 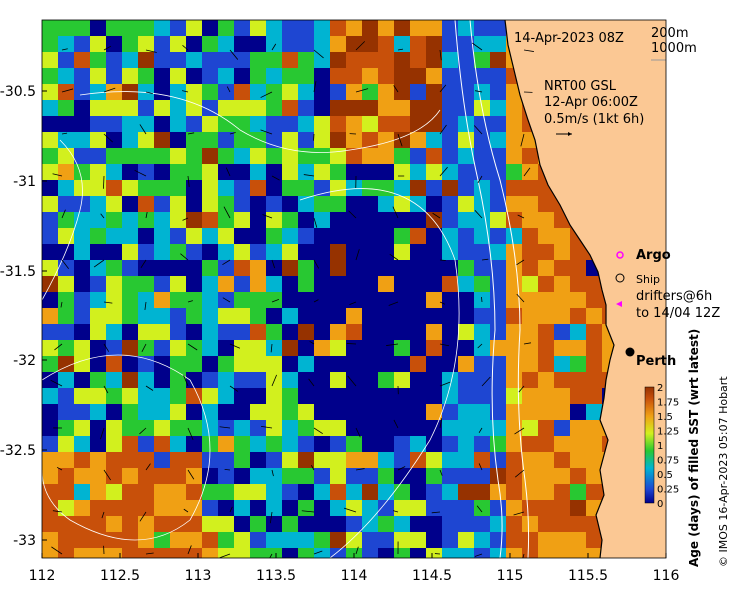 What do you see at coordinates (660, 504) in the screenshot?
I see `colorbar-tick-label: 0` at bounding box center [660, 504].